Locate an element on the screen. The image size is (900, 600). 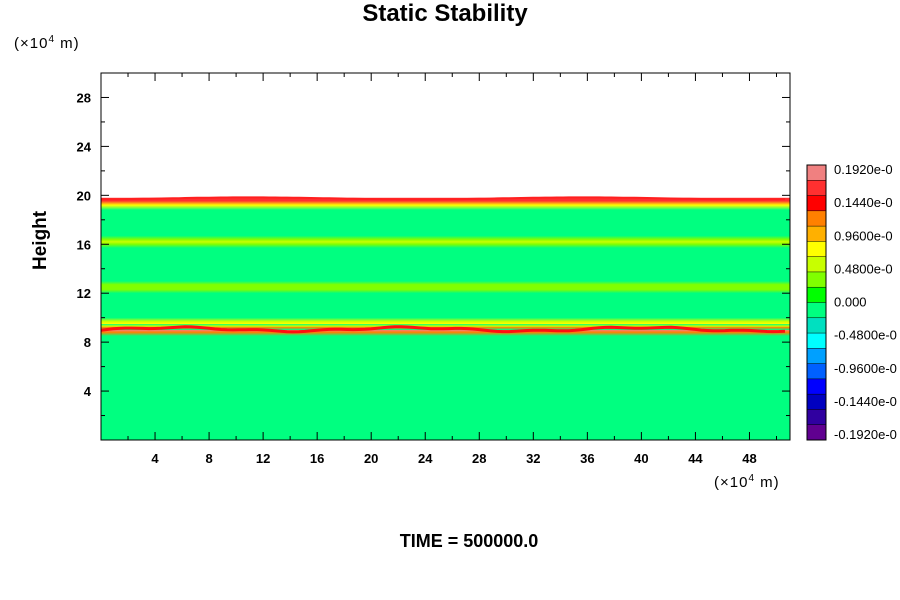
colorbar-label: 0.4800e-0 is located at coordinates (863, 268).